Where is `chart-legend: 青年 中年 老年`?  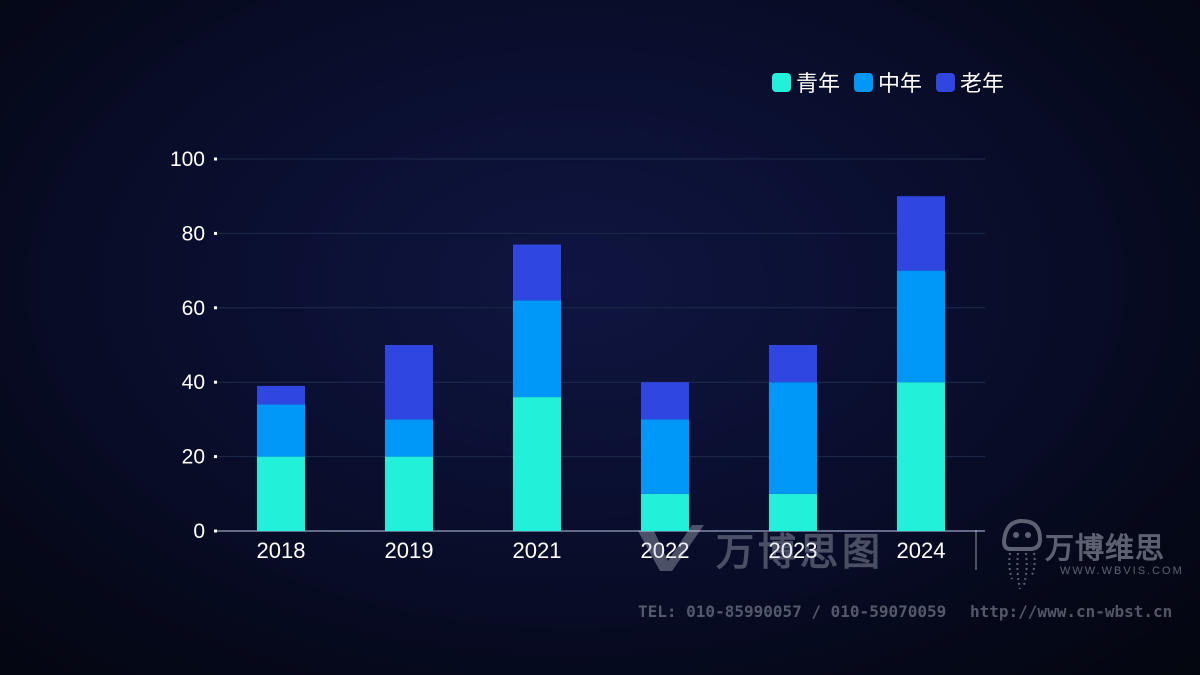 chart-legend: 青年 中年 老年 is located at coordinates (888, 82).